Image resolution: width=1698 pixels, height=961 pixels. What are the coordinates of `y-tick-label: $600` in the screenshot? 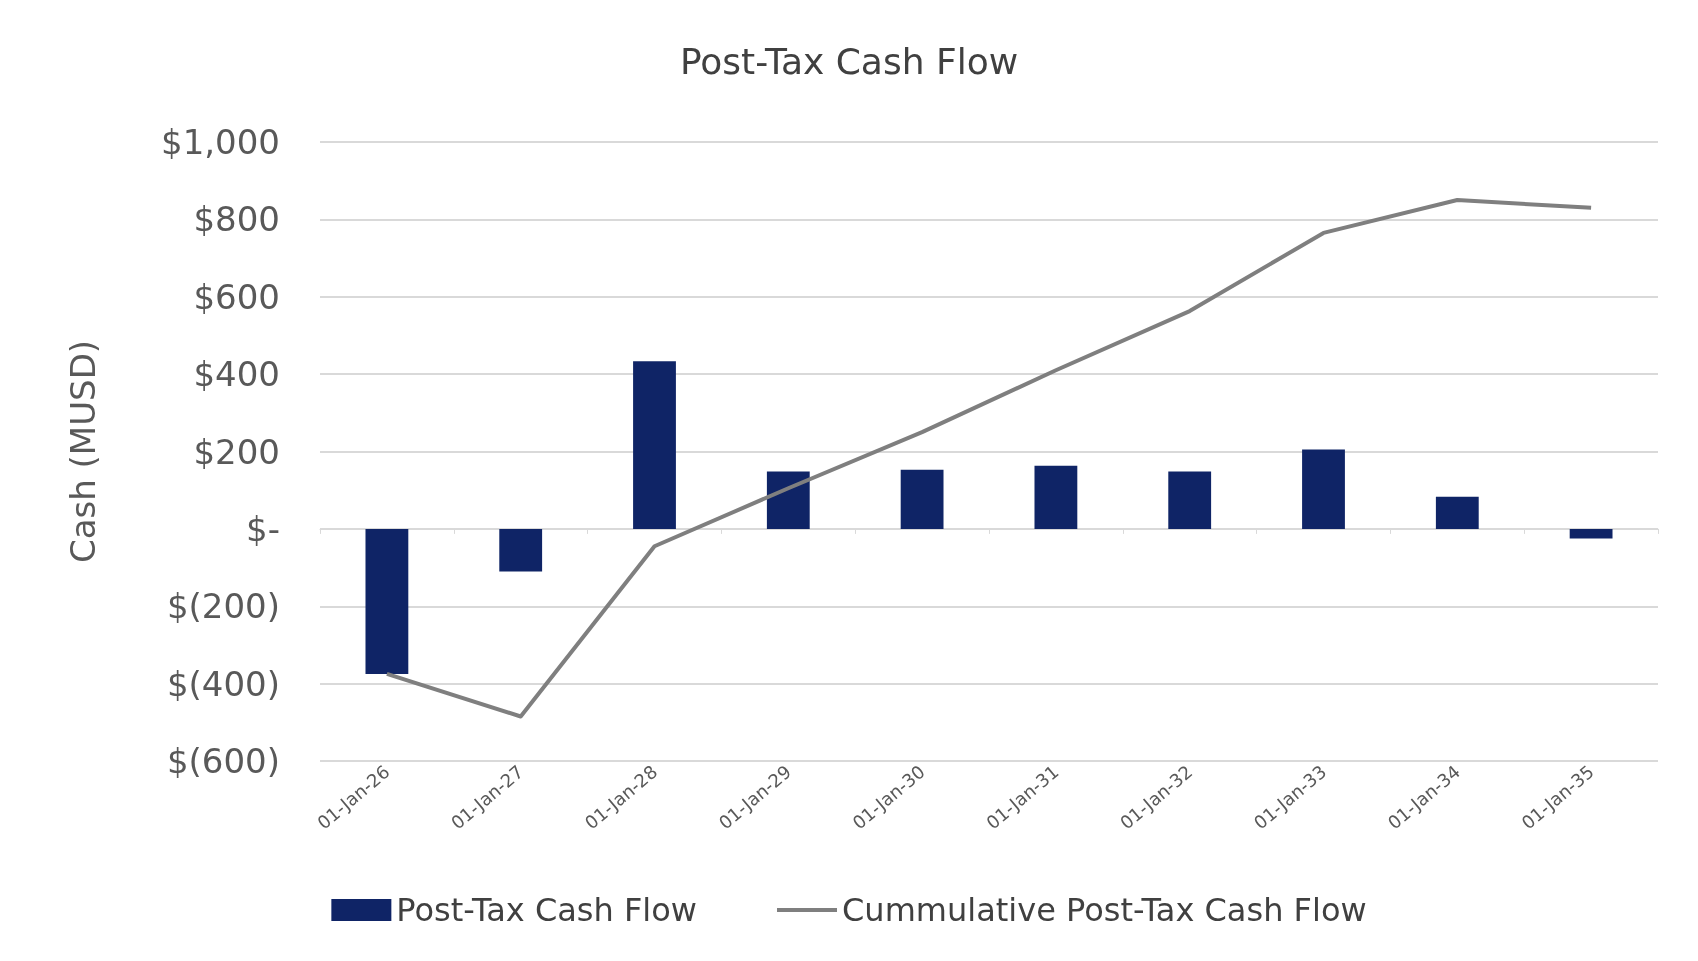 It's located at (236, 296).